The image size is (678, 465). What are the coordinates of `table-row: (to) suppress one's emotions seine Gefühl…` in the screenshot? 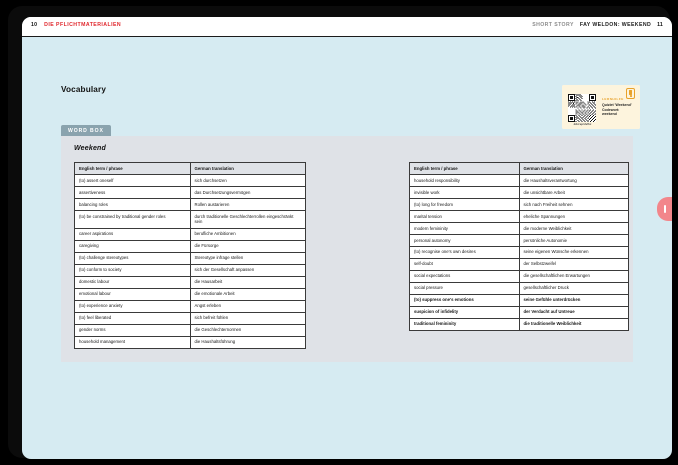 It's located at (519, 300).